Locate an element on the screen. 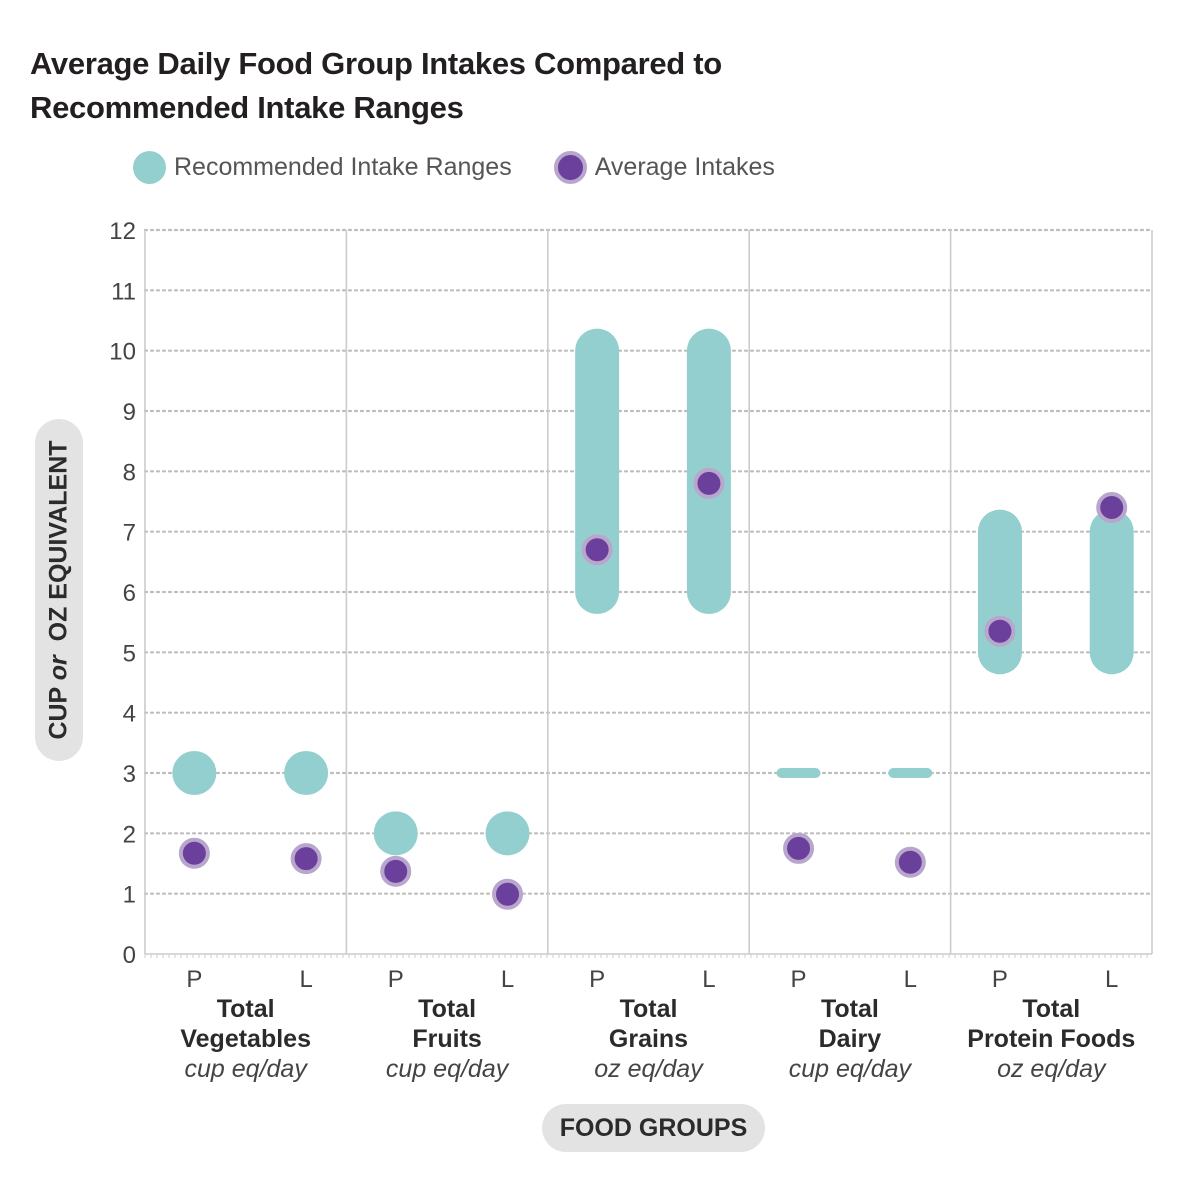  group-name-line: Fruits is located at coordinates (447, 1039).